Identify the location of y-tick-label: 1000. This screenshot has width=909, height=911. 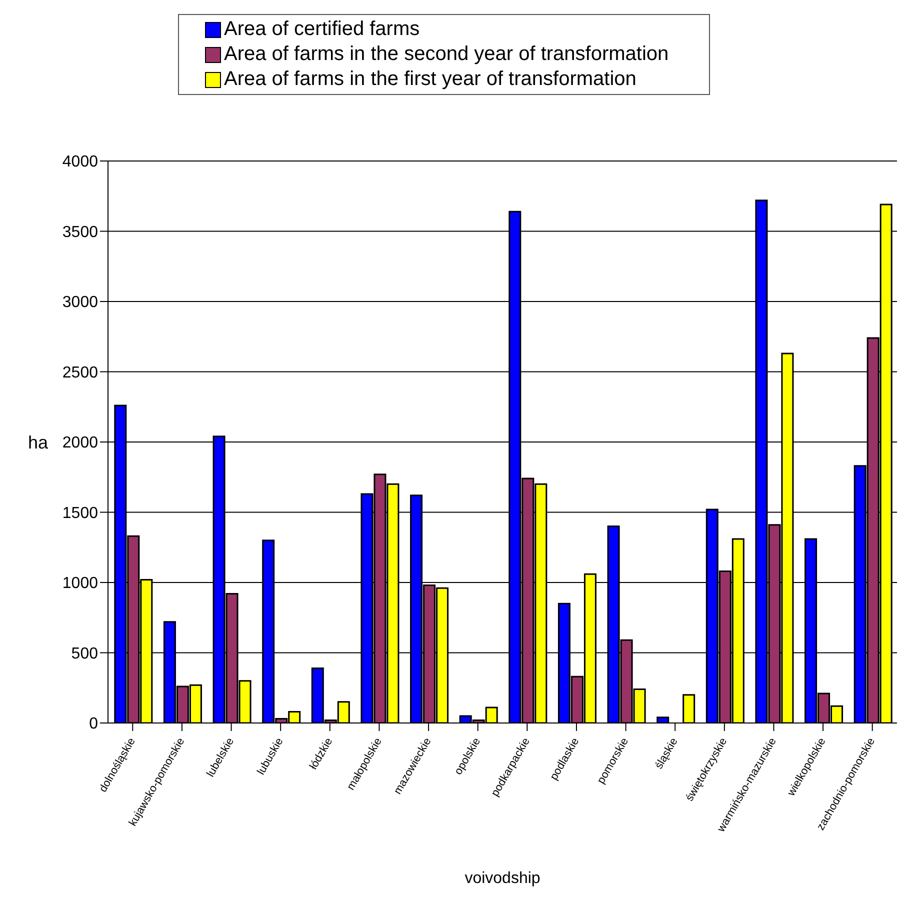
(80, 583).